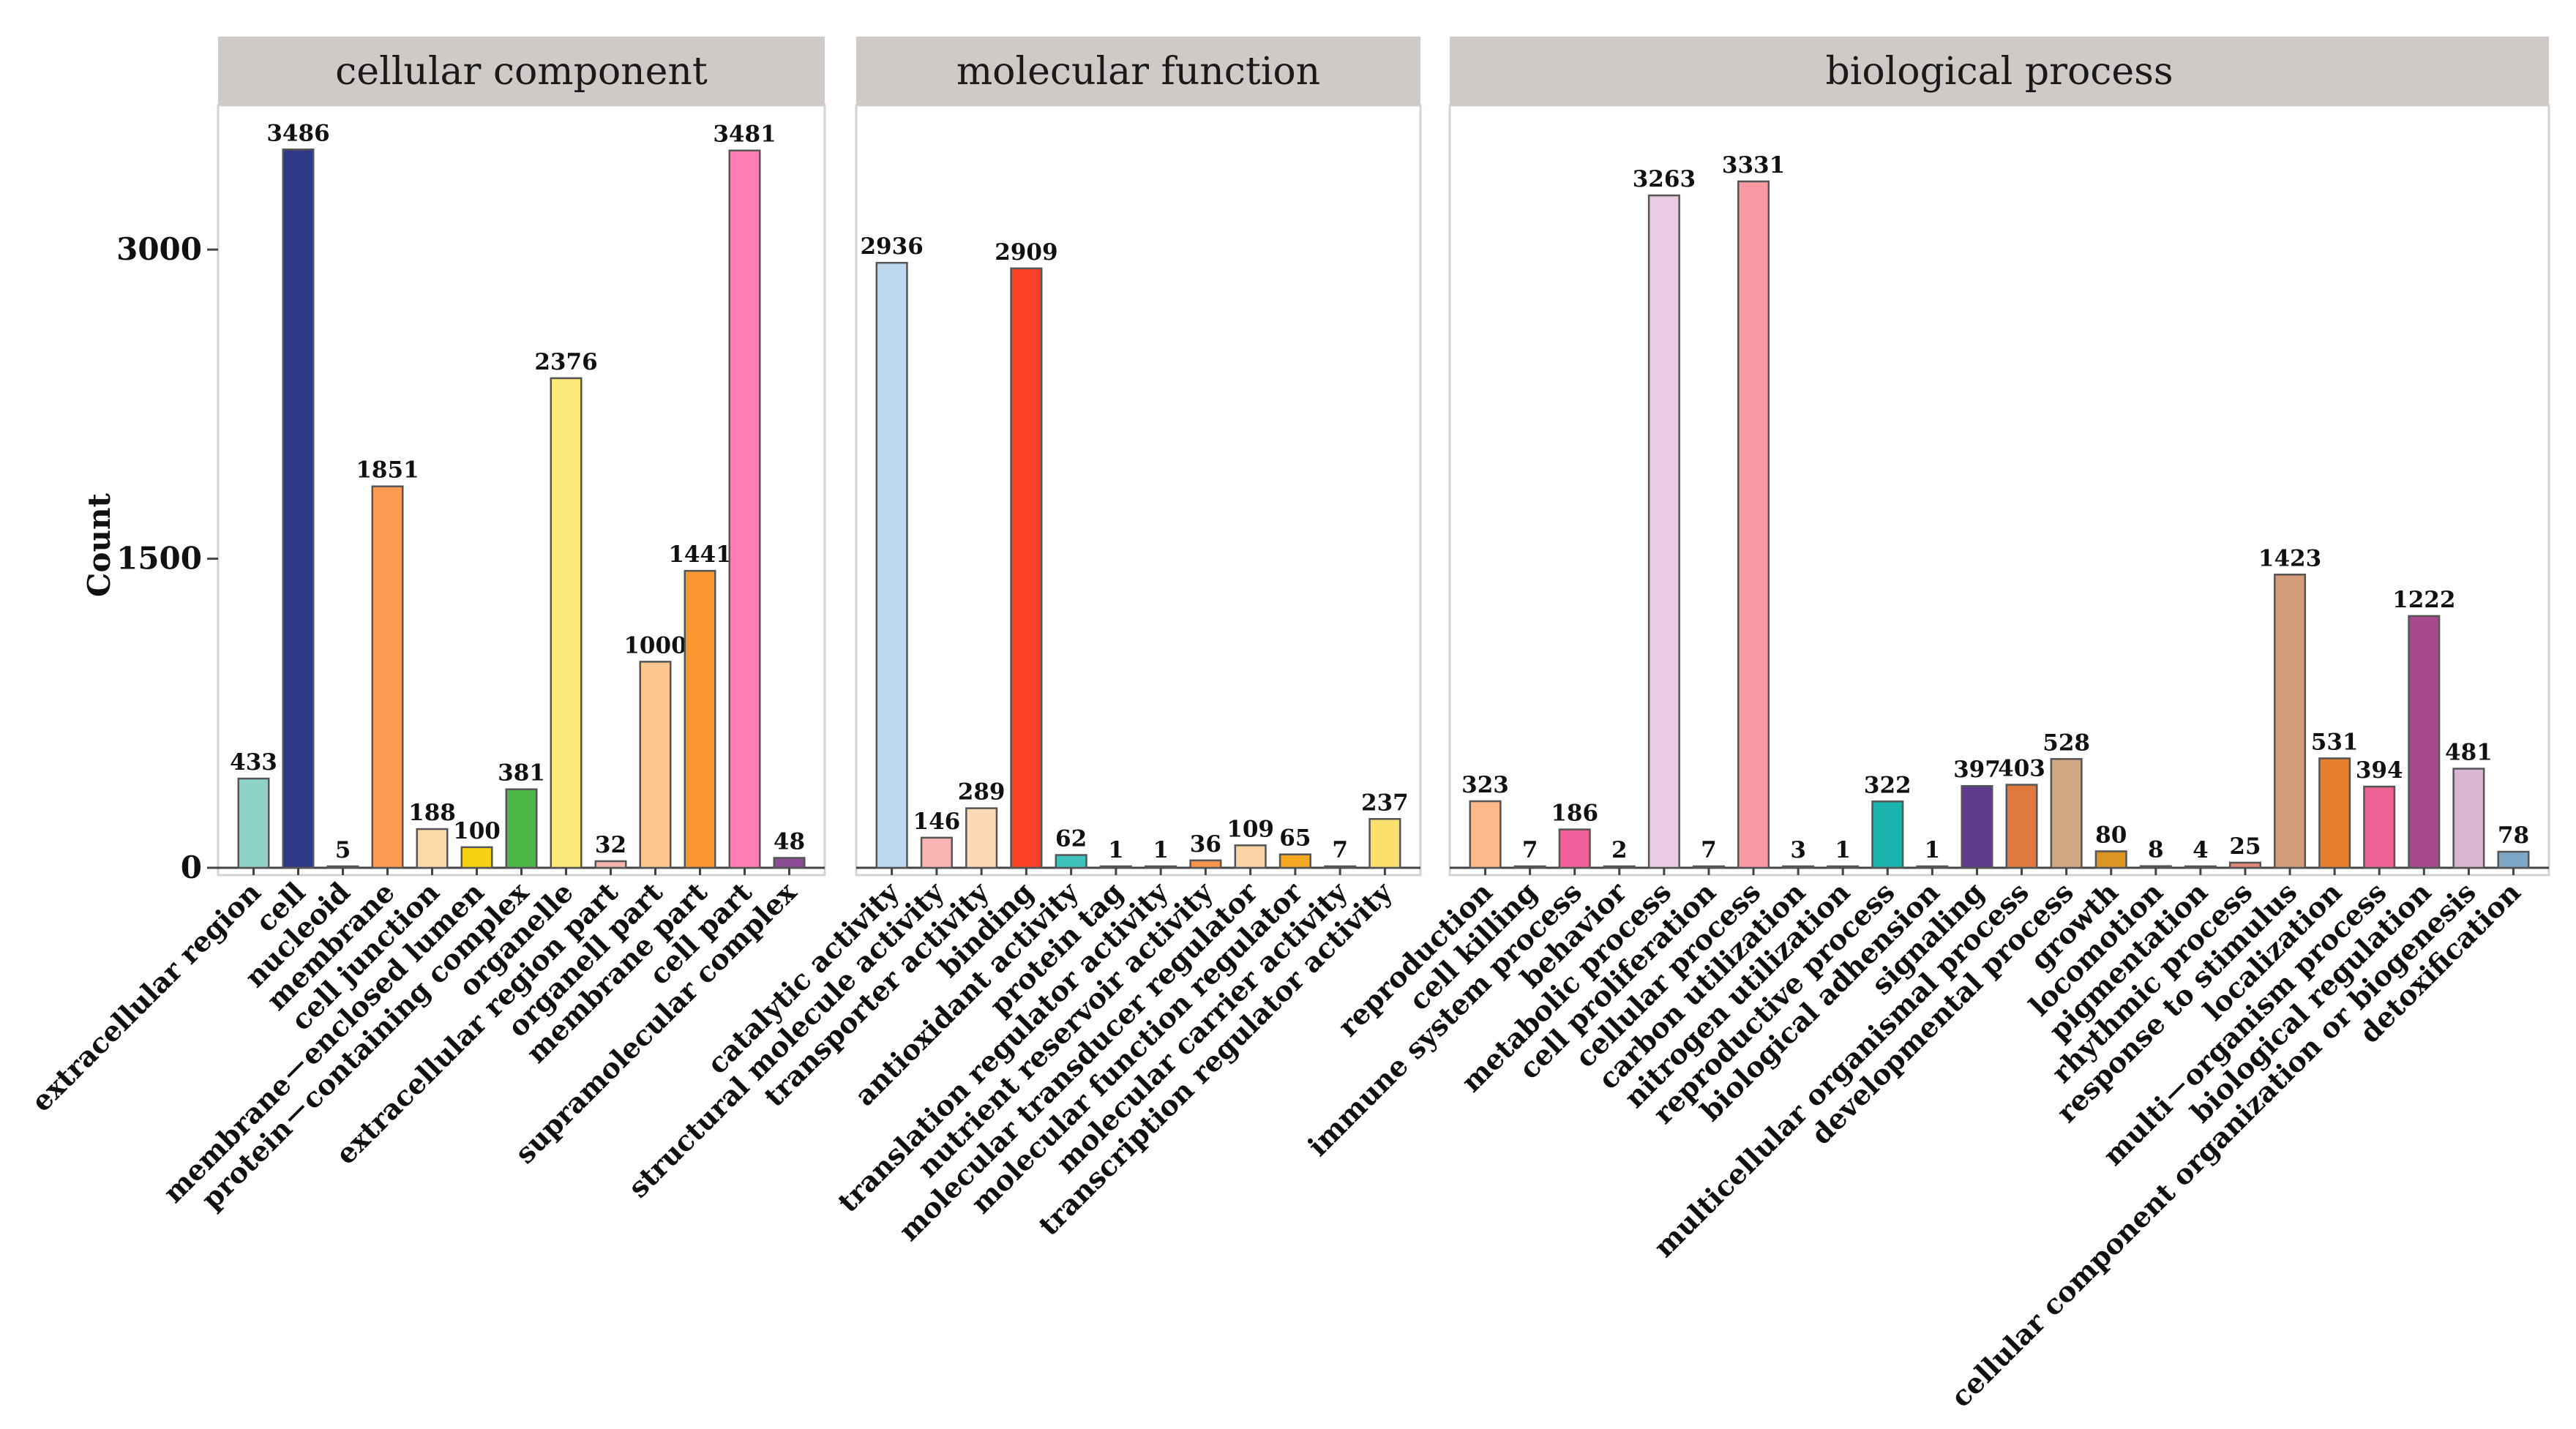  I want to click on bar-detoxification, so click(2513, 859).